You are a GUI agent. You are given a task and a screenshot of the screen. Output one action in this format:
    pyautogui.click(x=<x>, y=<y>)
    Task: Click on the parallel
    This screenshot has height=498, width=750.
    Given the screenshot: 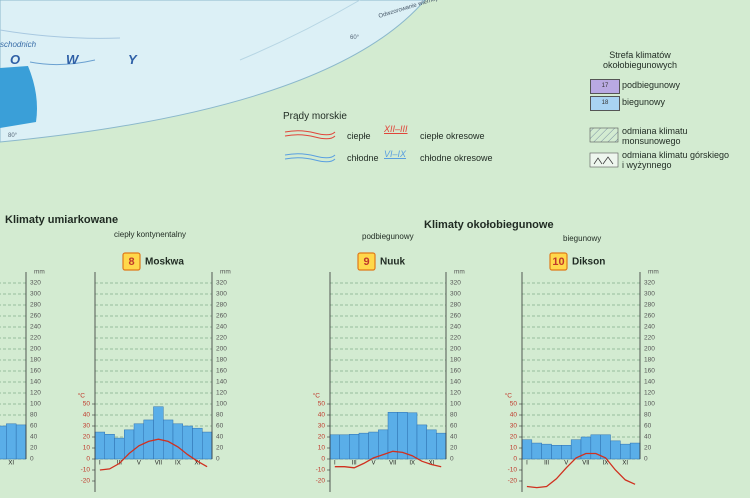 What is the action you would take?
    pyautogui.click(x=60, y=34)
    